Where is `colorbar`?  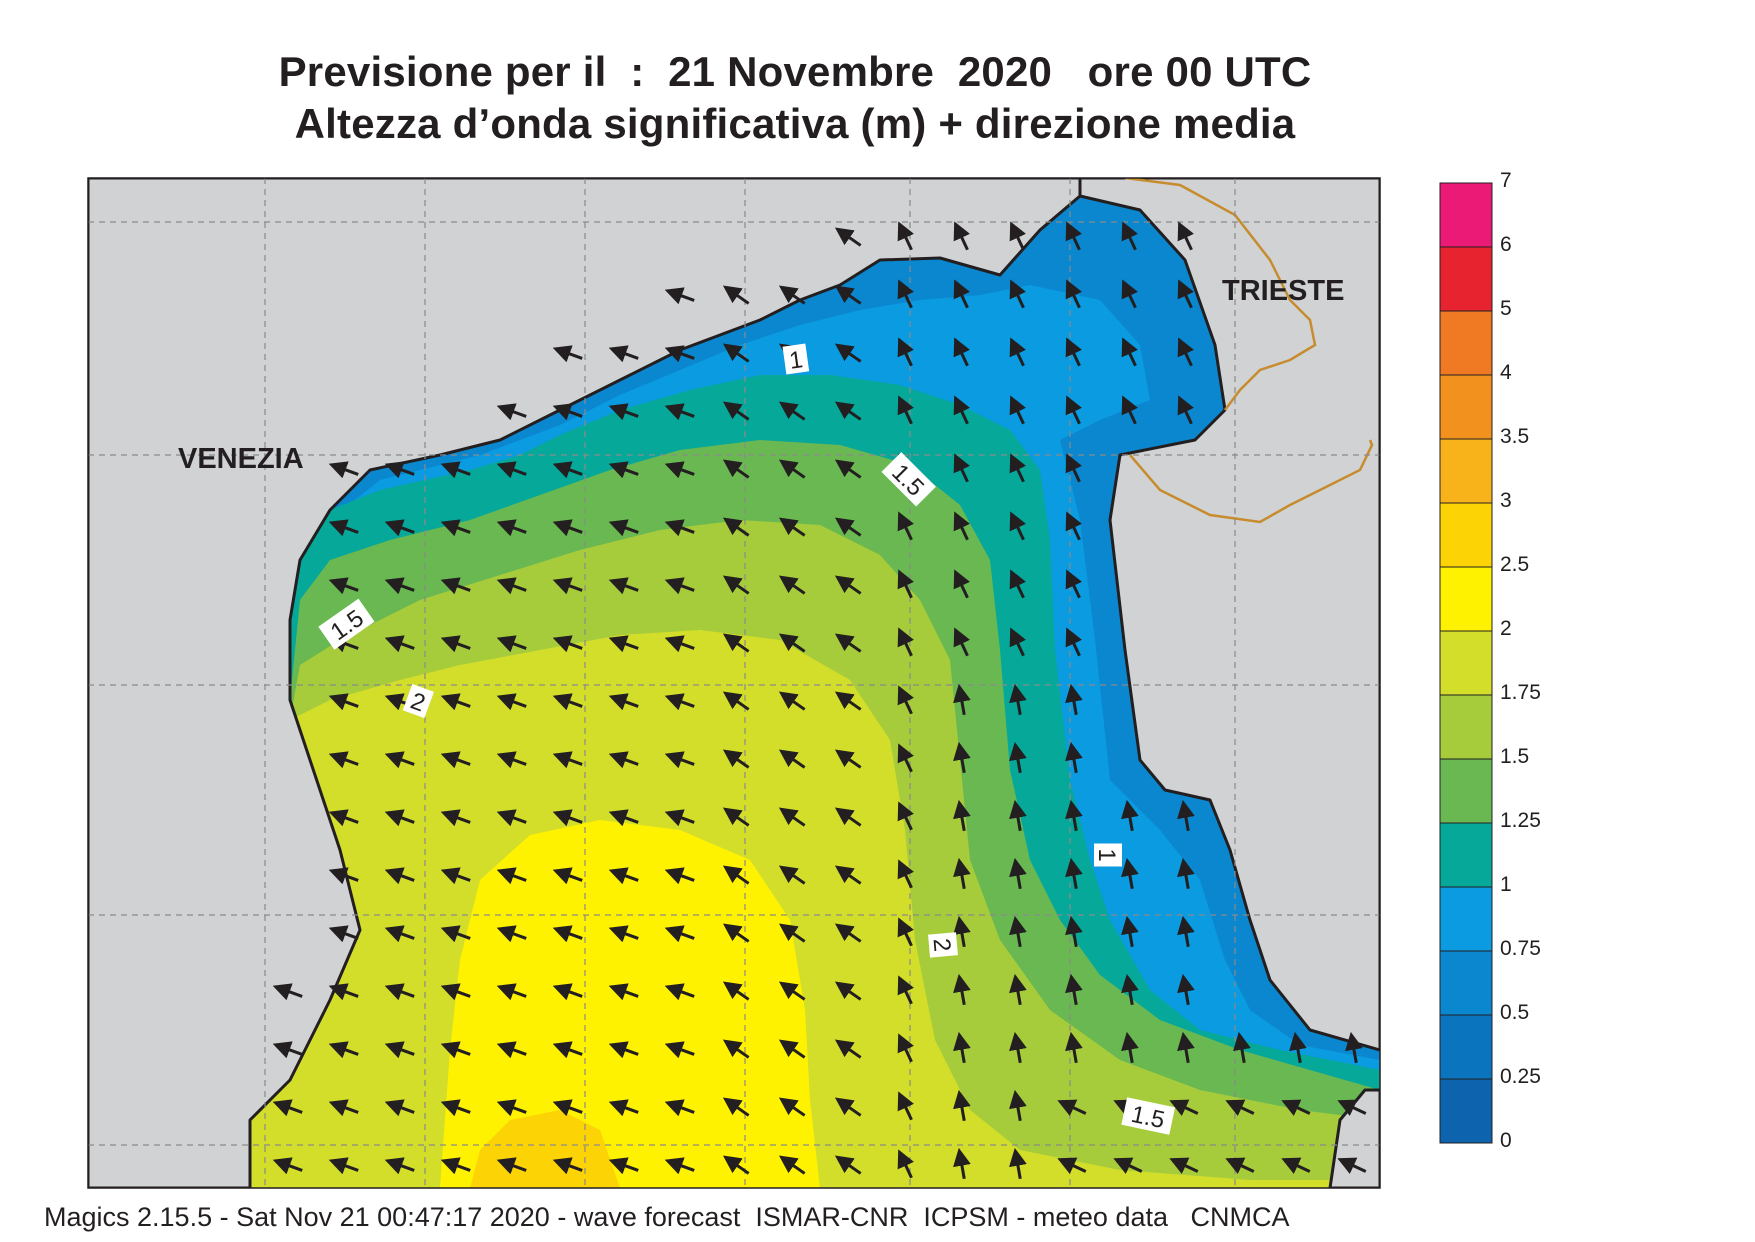
colorbar is located at coordinates (1466, 663).